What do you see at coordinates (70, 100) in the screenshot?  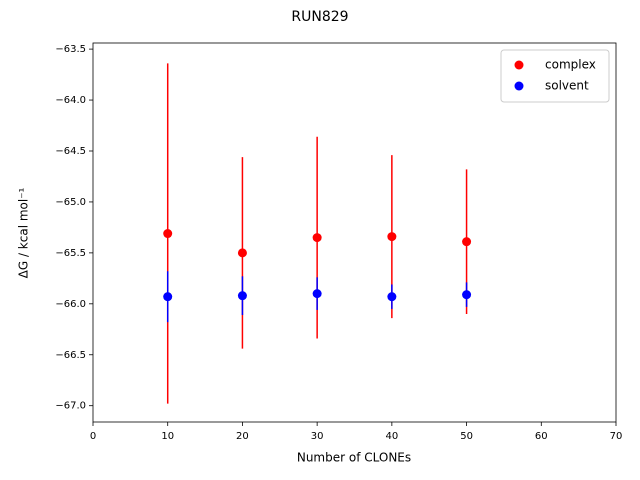 I see `y-tick-label: −64.0` at bounding box center [70, 100].